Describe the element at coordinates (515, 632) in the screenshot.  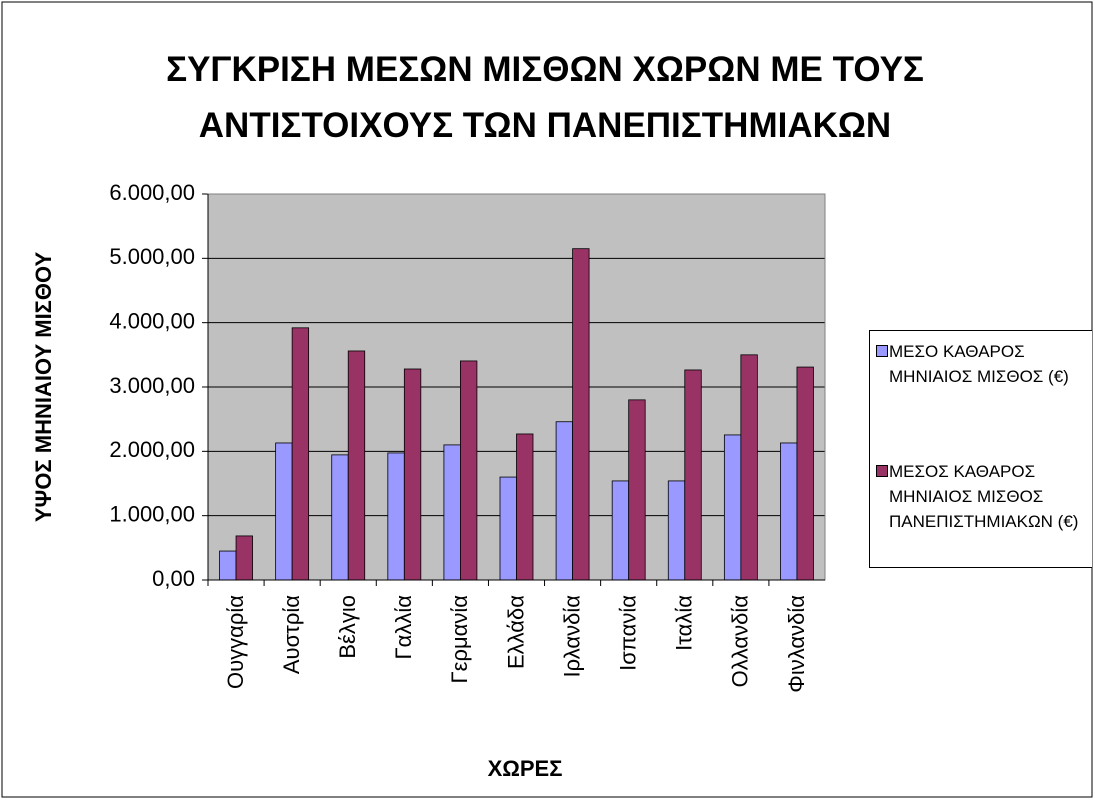
I see `x-tick-label: Ελλάδα` at that location.